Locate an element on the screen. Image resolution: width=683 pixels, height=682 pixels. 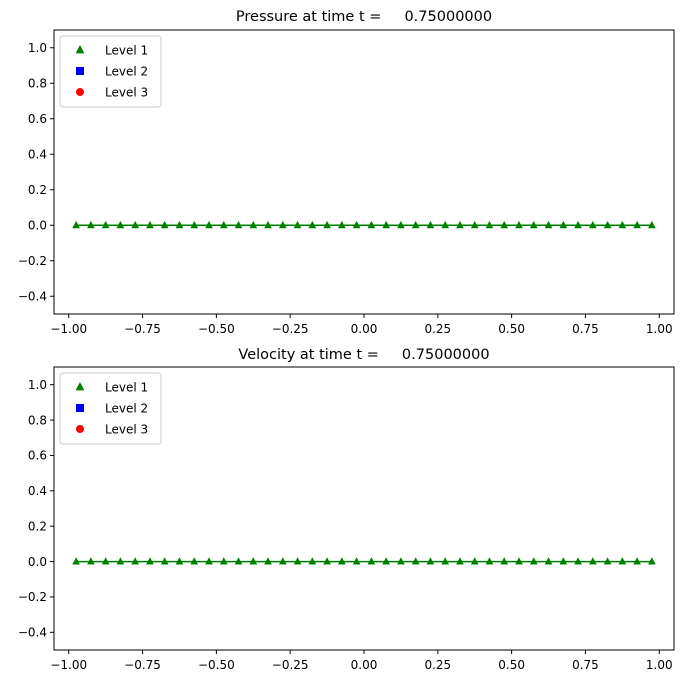
pressure-x-tick-label: −1.00 is located at coordinates (68, 329).